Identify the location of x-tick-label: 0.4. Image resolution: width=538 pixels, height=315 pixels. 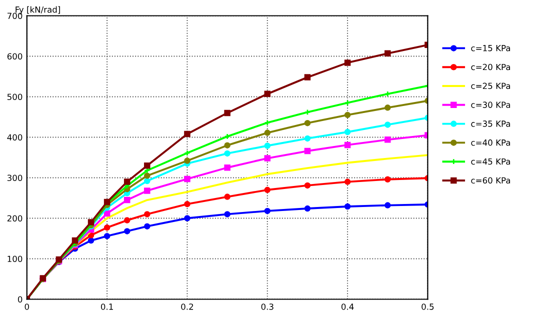
(347, 307).